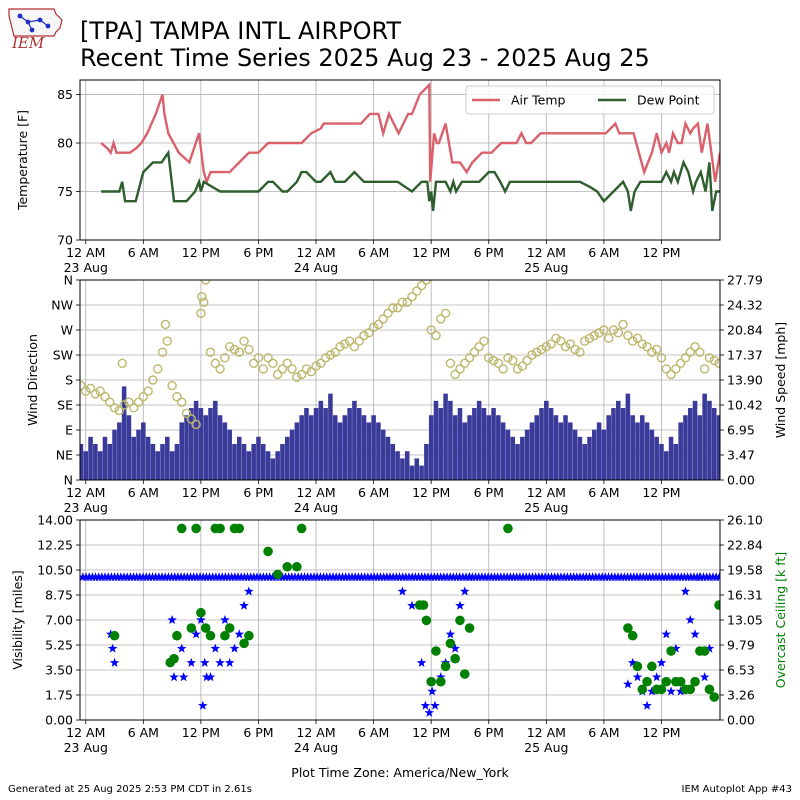  What do you see at coordinates (59, 645) in the screenshot?
I see `y-tick-label: 5.25` at bounding box center [59, 645].